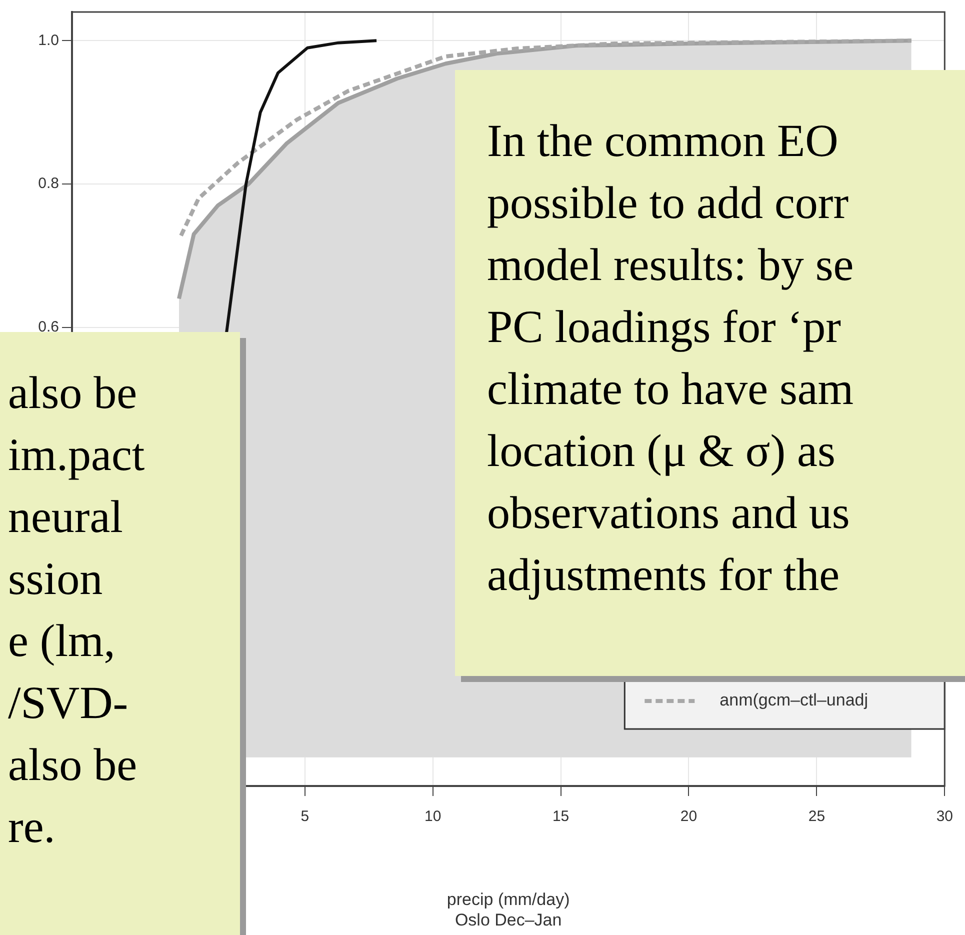 Image resolution: width=965 pixels, height=935 pixels. What do you see at coordinates (433, 817) in the screenshot?
I see `x-tick-label: 10` at bounding box center [433, 817].